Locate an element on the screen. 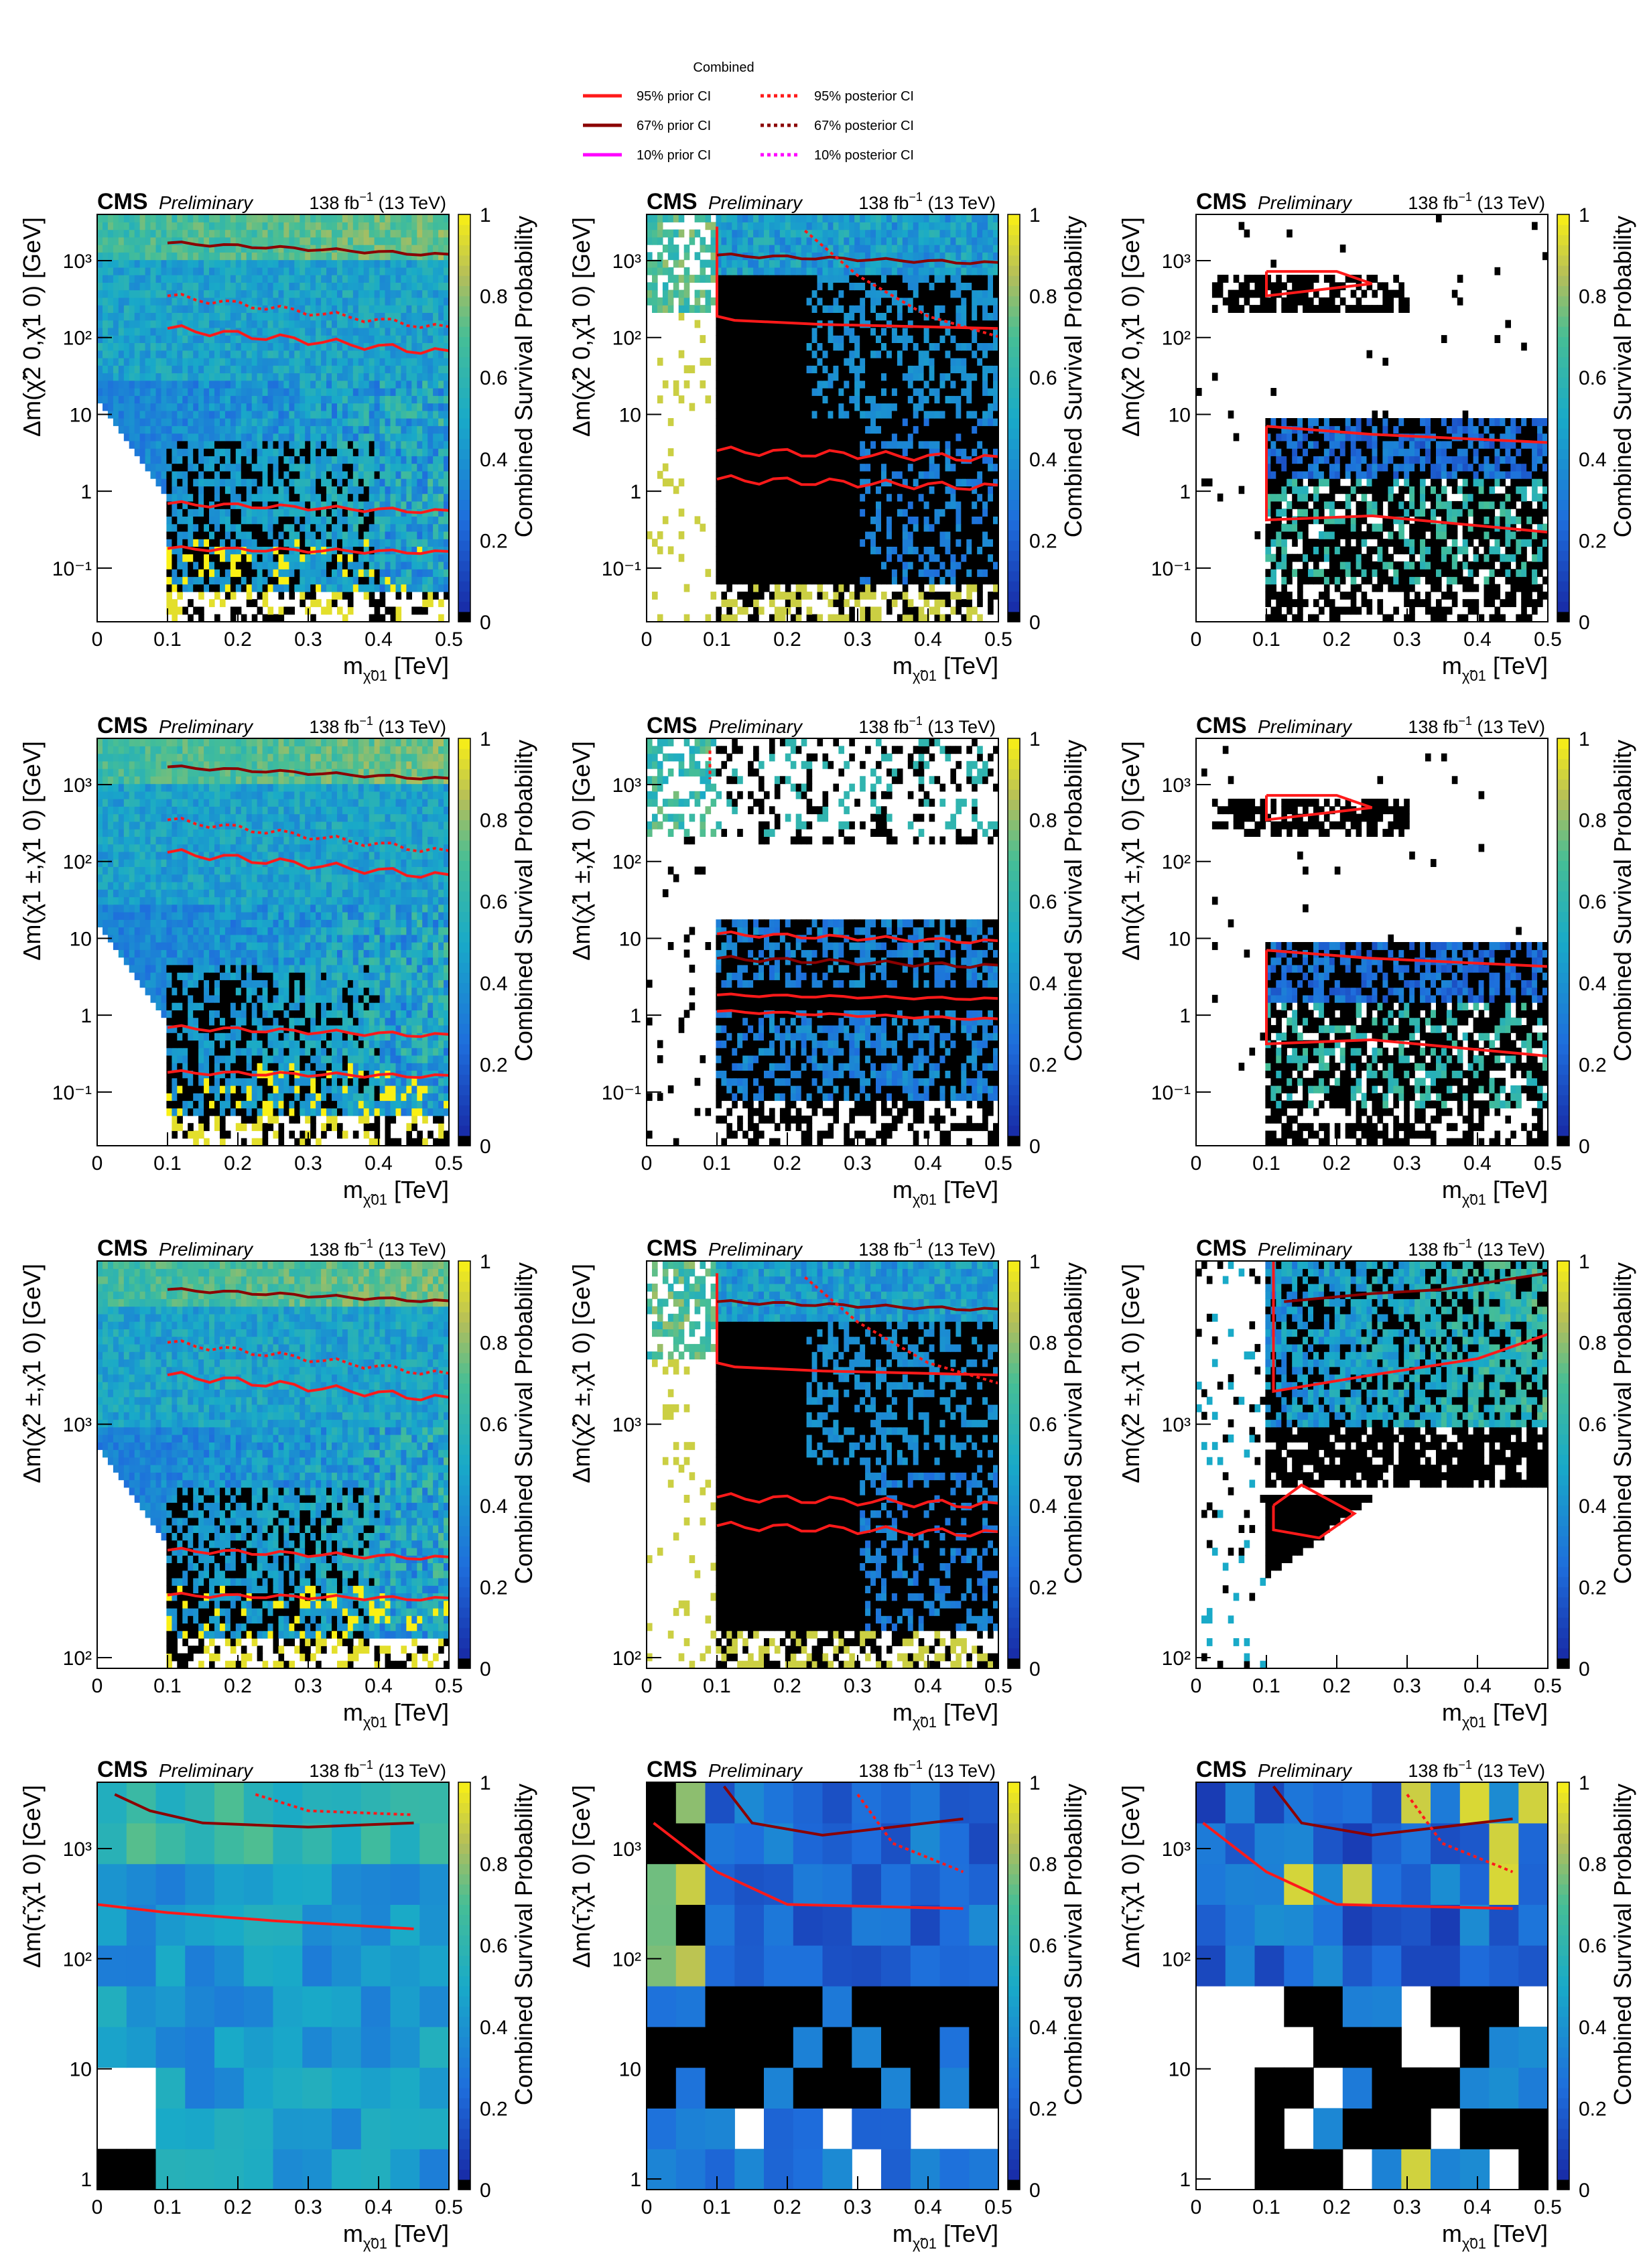 Image resolution: width=1647 pixels, height=2268 pixels. legend-label-1: 95% prior CI is located at coordinates (674, 96).